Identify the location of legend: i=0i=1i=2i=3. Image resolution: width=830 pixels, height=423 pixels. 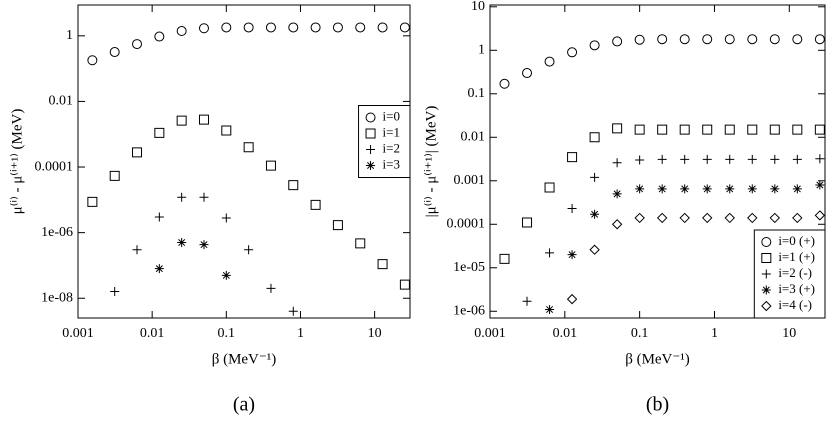
(384, 141).